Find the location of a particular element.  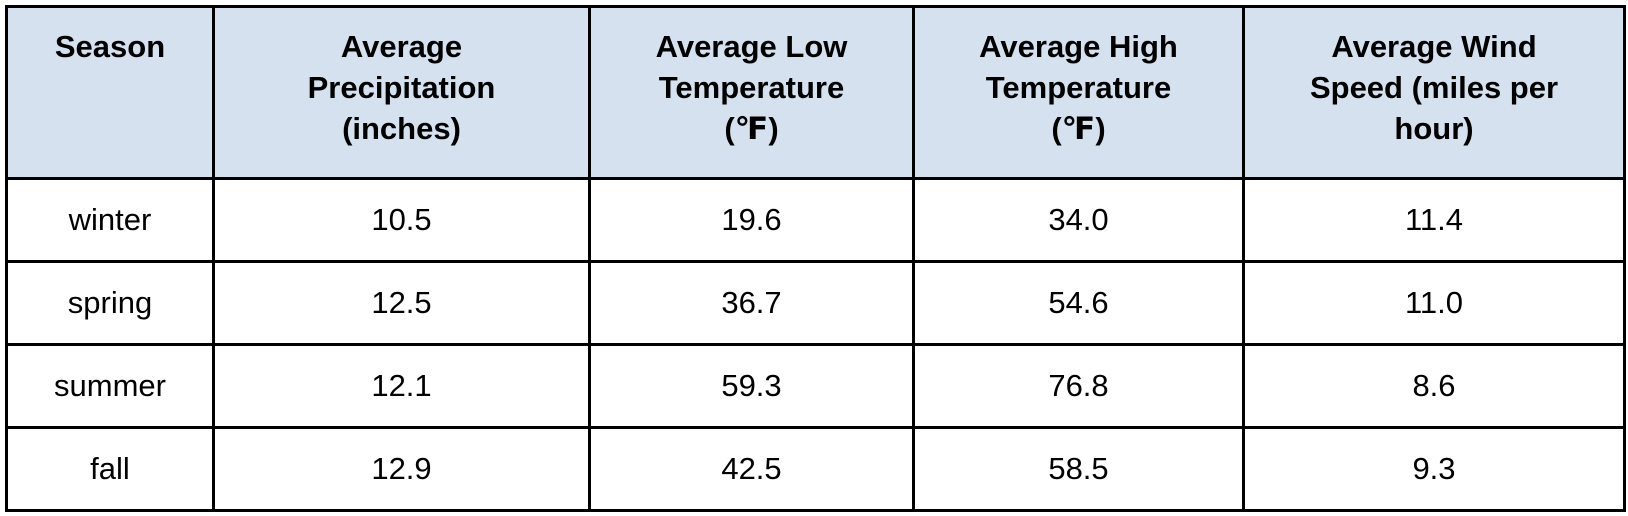

cell-precipitation: 10.5 is located at coordinates (401, 220).